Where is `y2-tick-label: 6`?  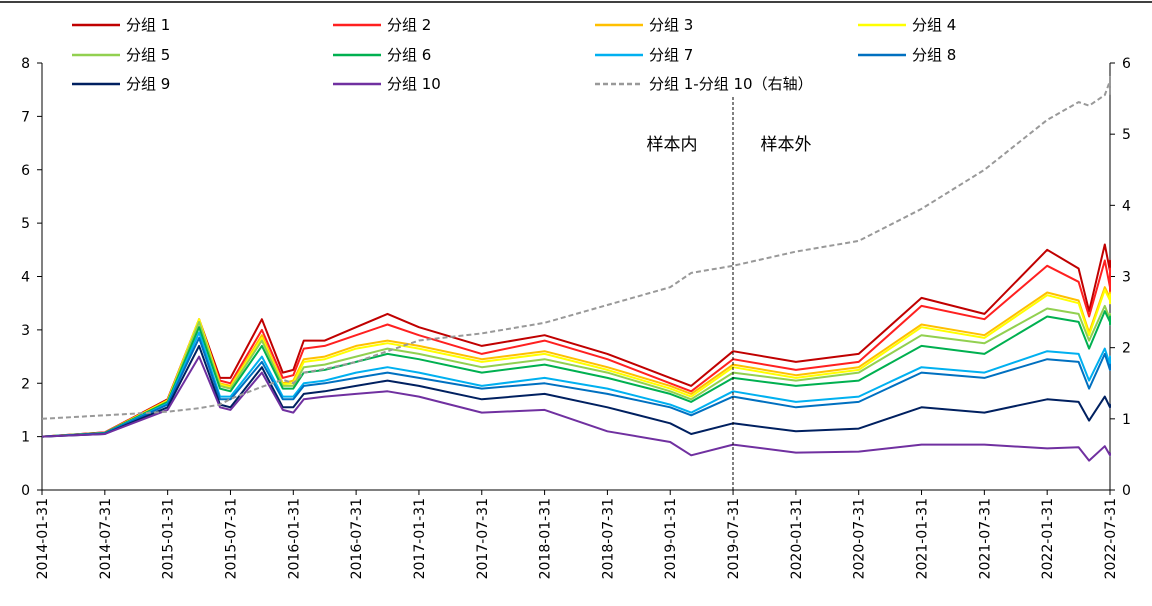
y2-tick-label: 6 is located at coordinates (1126, 64).